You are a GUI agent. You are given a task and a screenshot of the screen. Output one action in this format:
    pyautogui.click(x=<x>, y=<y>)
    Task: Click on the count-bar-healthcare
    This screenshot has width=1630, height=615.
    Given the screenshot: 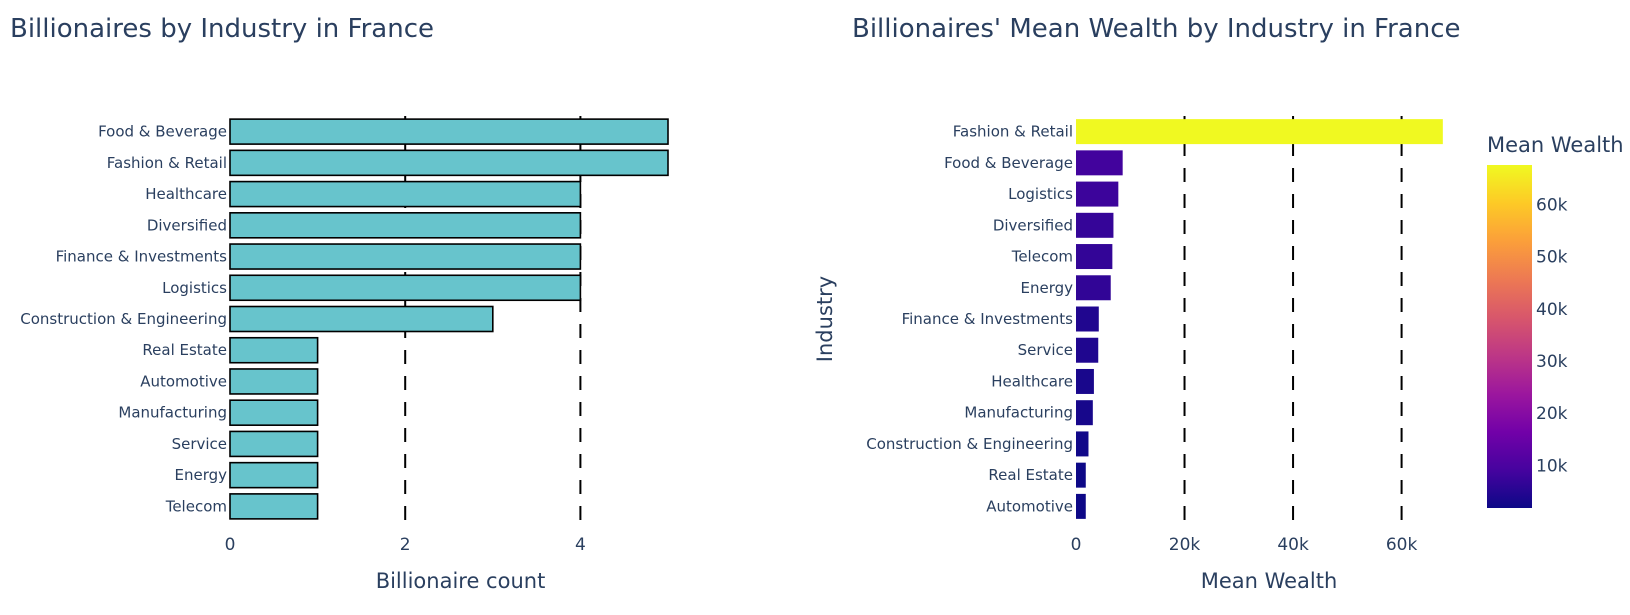 What is the action you would take?
    pyautogui.click(x=405, y=194)
    